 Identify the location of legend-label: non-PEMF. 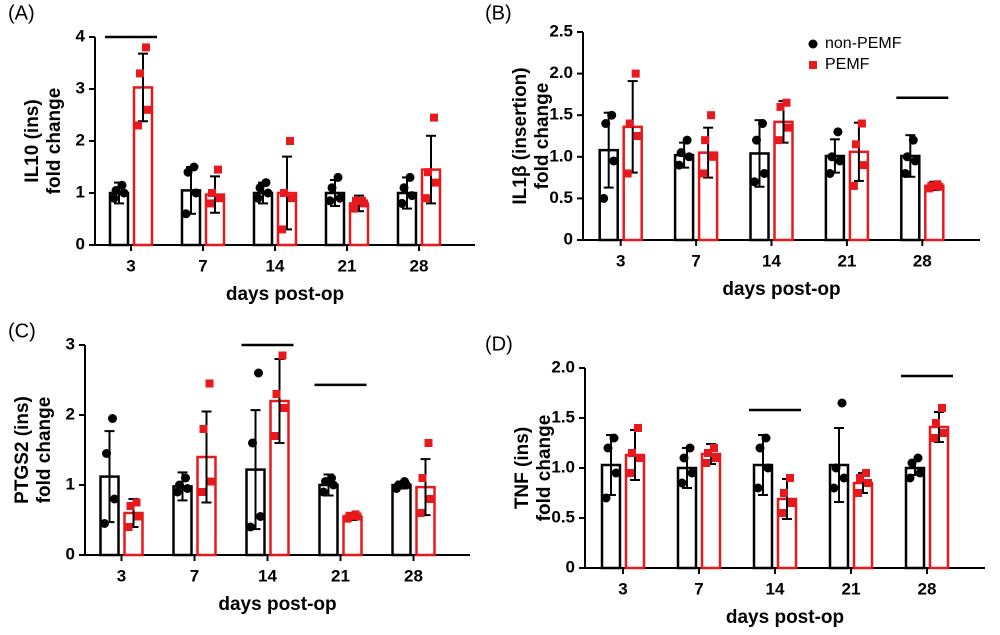
(863, 43).